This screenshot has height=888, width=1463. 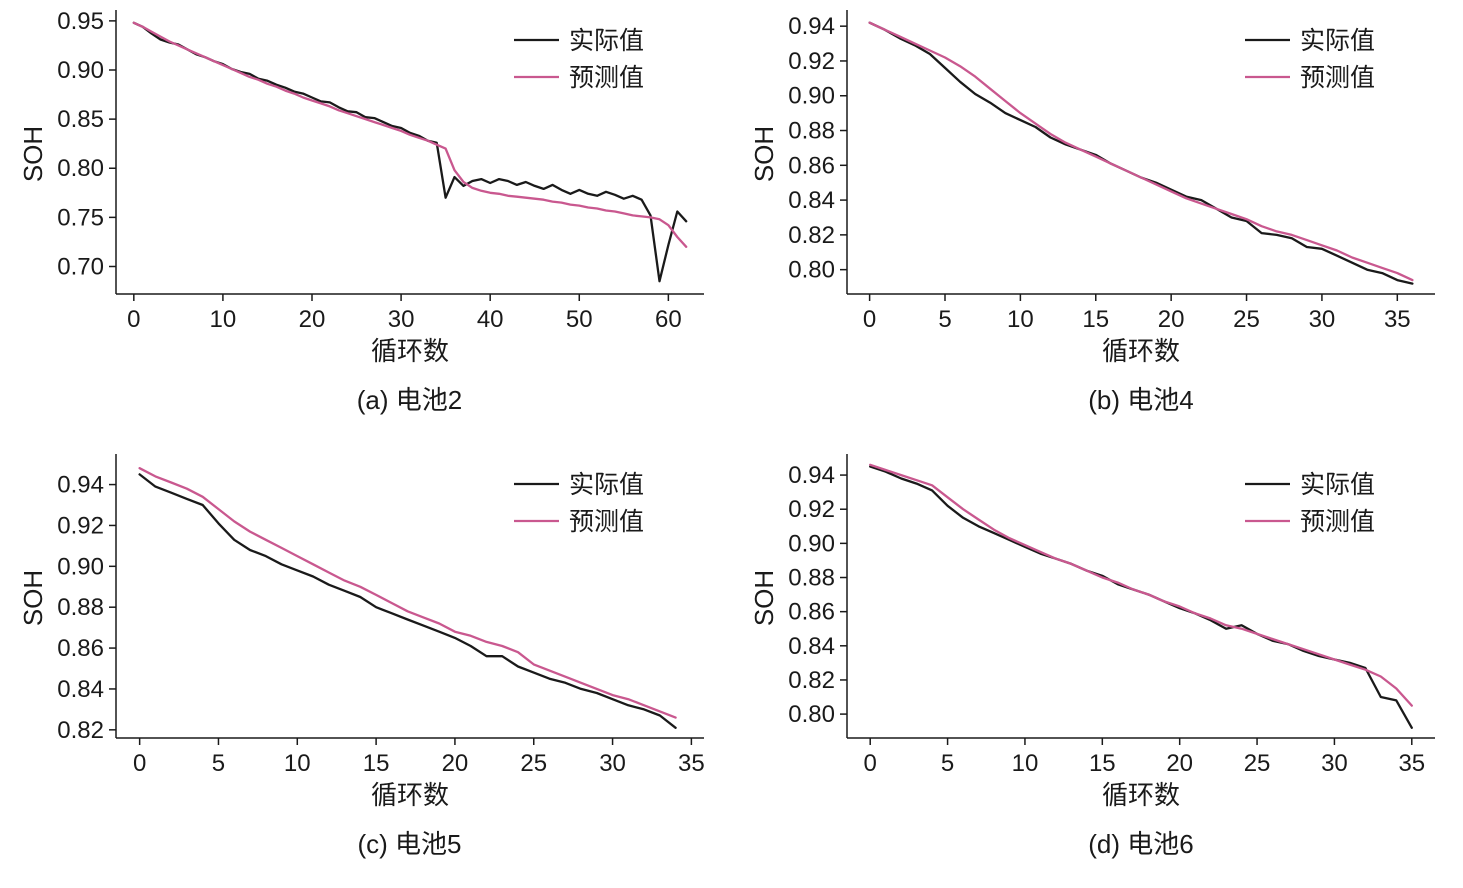 I want to click on y-tick-label: 0.85, so click(x=80, y=119).